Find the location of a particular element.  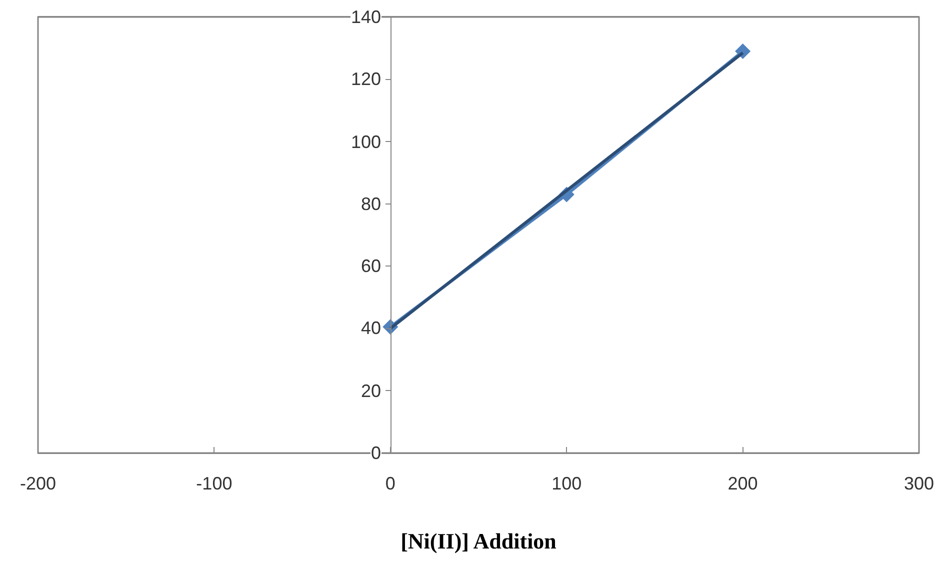

x-tick-label: 300 is located at coordinates (919, 484).